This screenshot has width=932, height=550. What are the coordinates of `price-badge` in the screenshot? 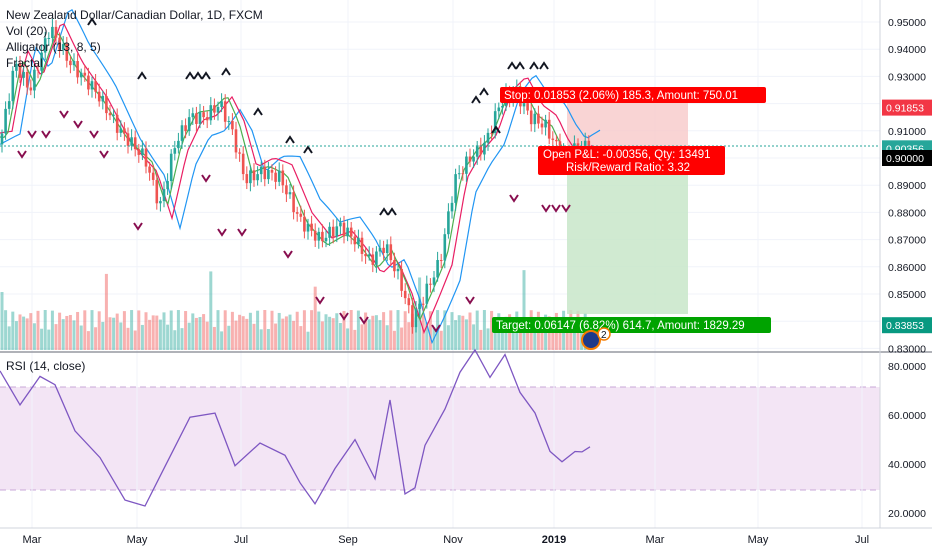 It's located at (907, 158).